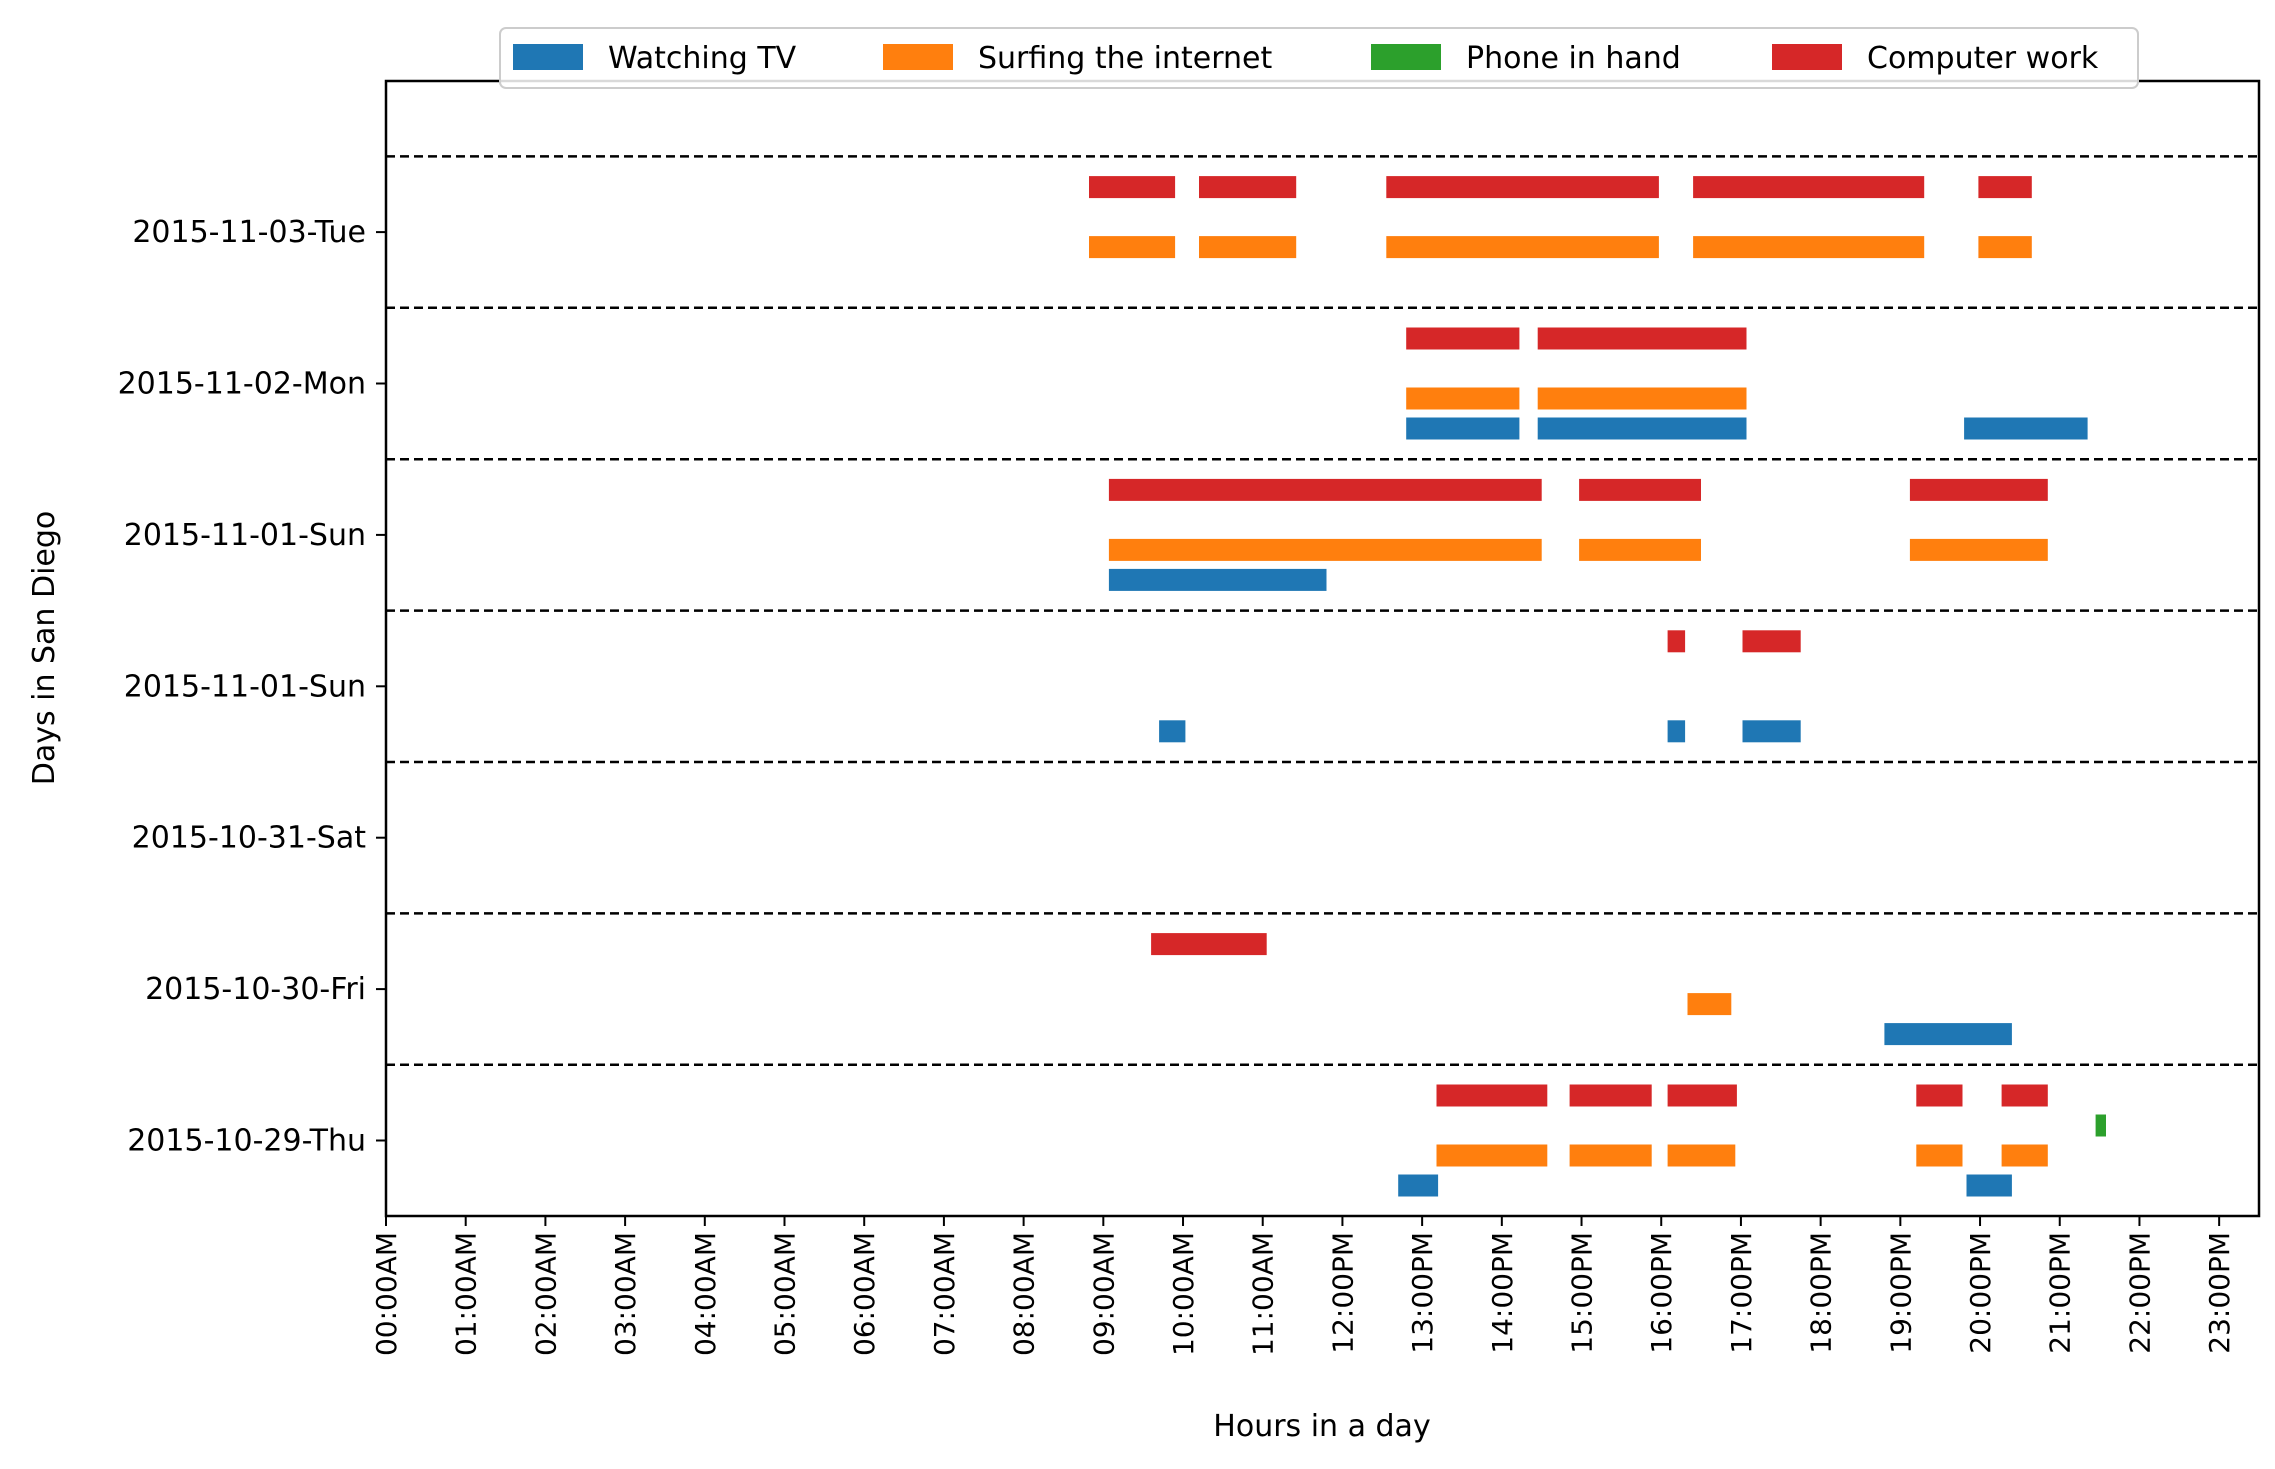 Image resolution: width=2275 pixels, height=1469 pixels. Describe the element at coordinates (1983, 58) in the screenshot. I see `legend-label-3: Computer work` at that location.